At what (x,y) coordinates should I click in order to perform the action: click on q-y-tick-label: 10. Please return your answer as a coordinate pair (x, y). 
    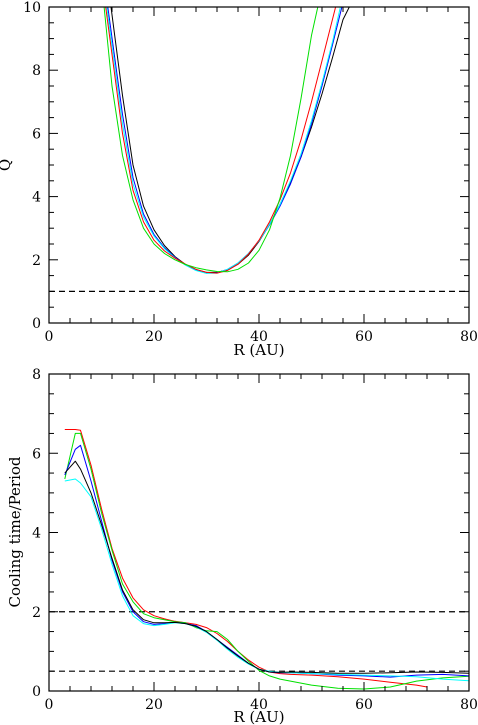
    Looking at the image, I should click on (32, 8).